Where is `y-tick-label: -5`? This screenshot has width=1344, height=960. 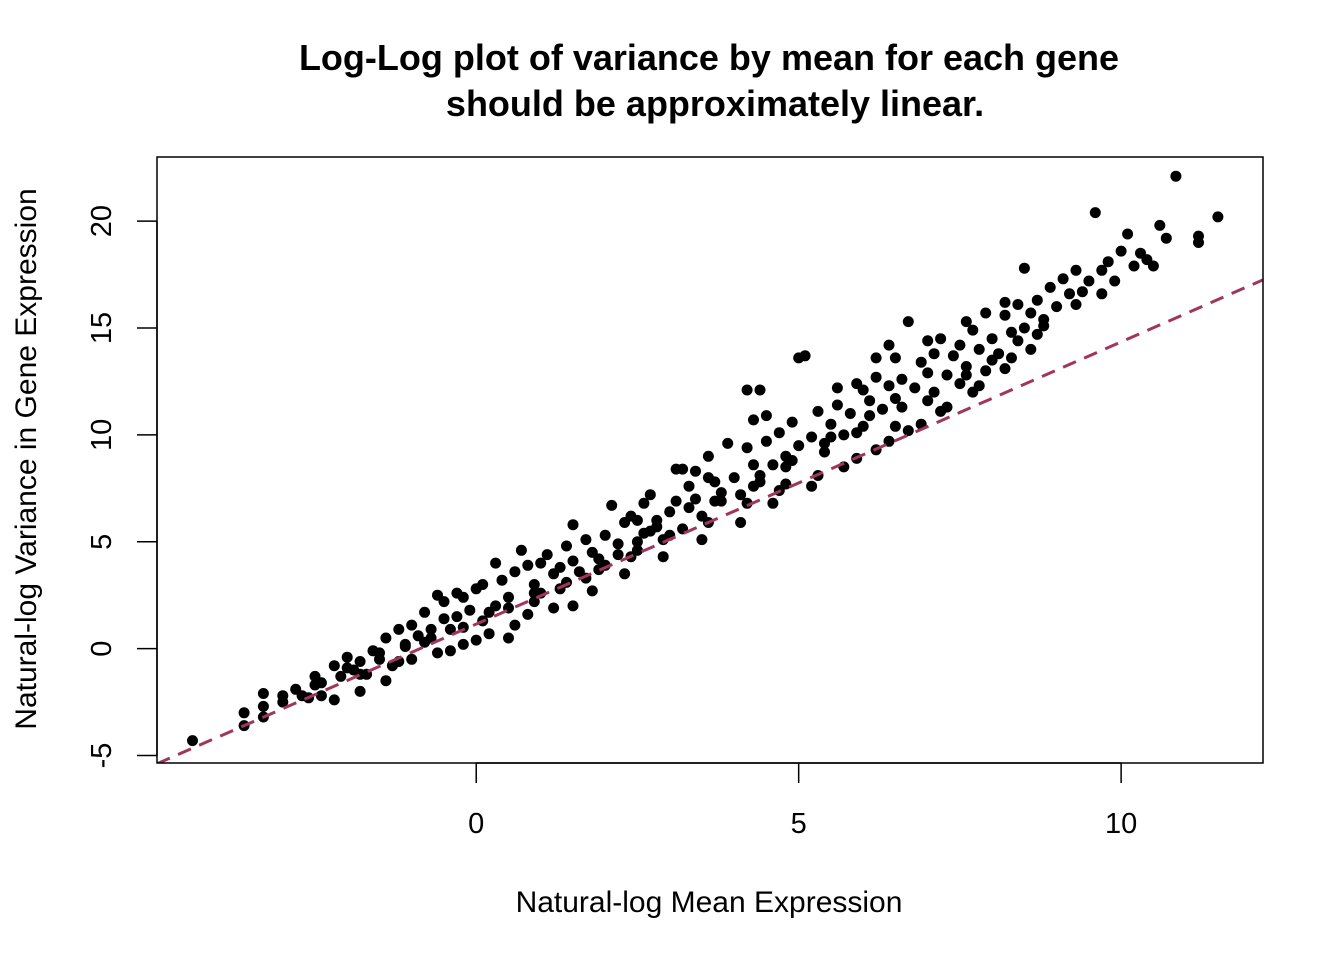 y-tick-label: -5 is located at coordinates (102, 756).